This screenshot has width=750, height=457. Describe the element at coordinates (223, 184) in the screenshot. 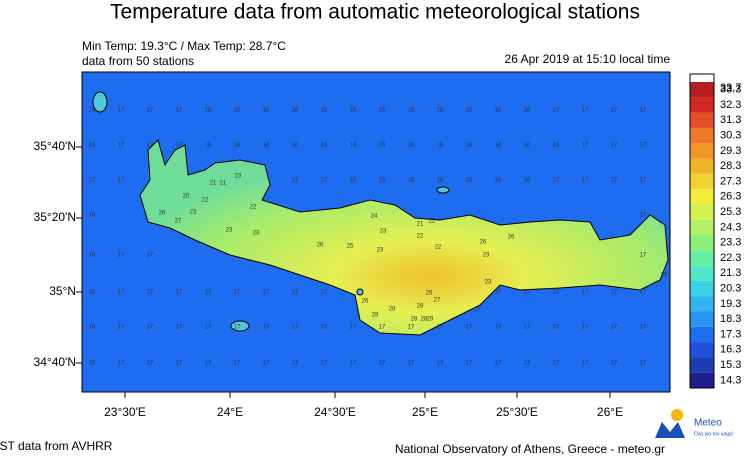

I see `station-value: 21` at that location.